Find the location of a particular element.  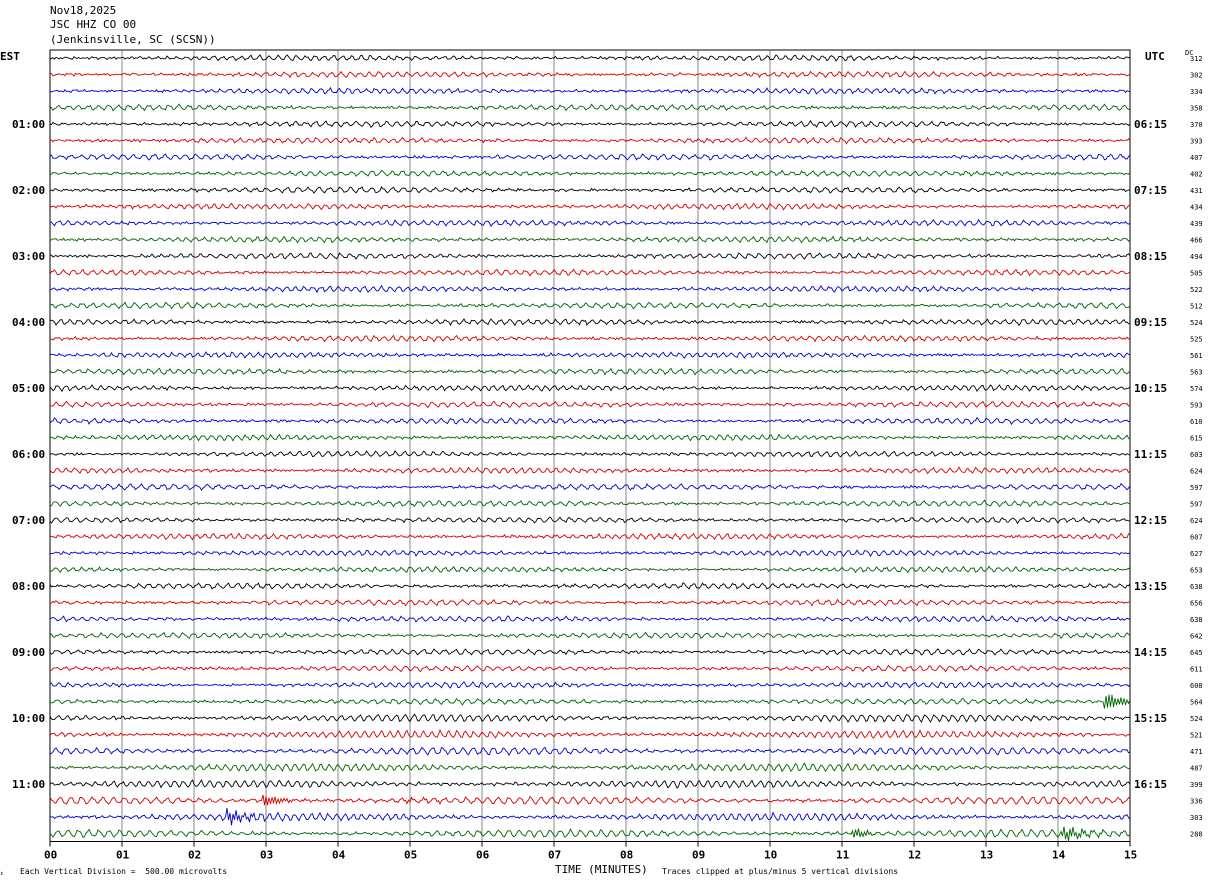

time-label-est-08:00: 08:00 is located at coordinates (28, 586).